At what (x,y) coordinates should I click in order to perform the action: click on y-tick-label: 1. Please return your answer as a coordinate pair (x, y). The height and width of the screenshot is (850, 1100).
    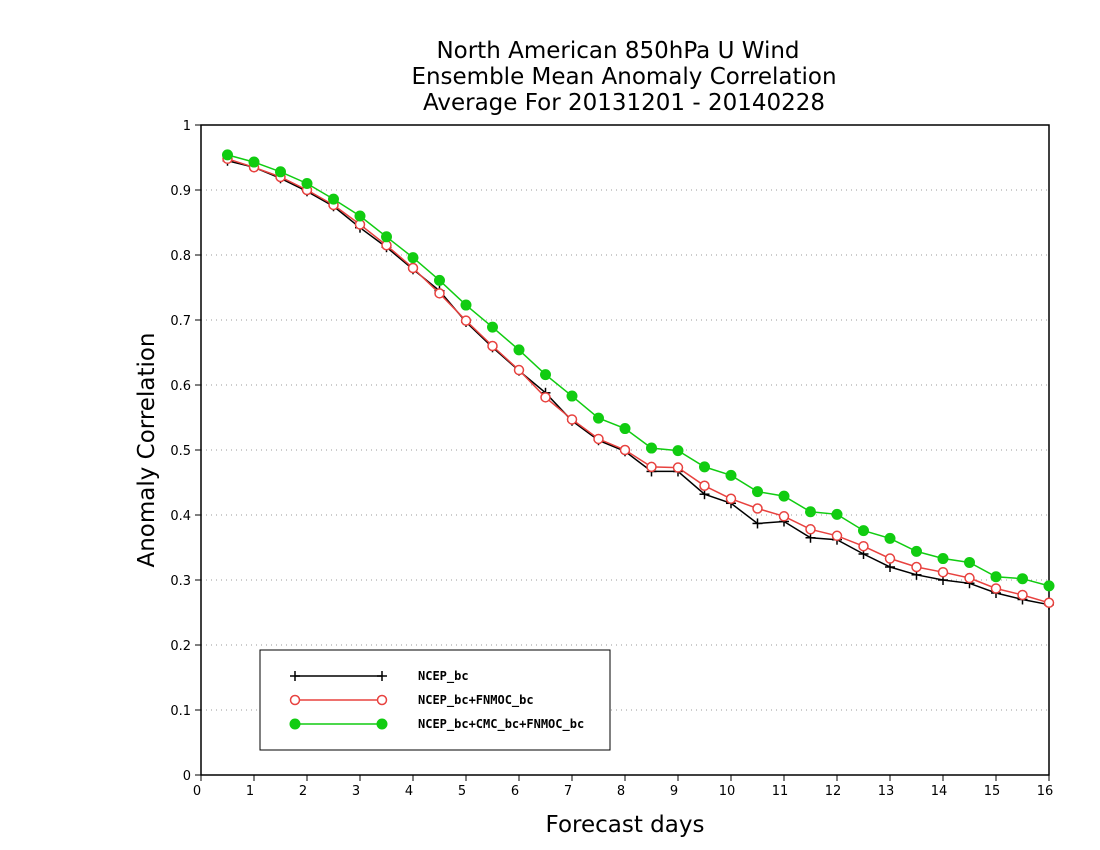
    Looking at the image, I should click on (187, 126).